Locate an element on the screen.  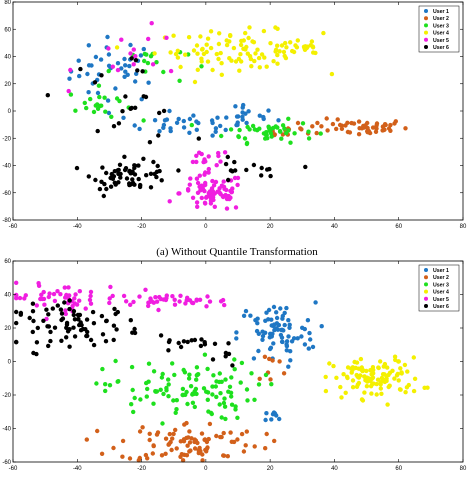
y-tick-label: 0 is located at coordinates (10, 112).